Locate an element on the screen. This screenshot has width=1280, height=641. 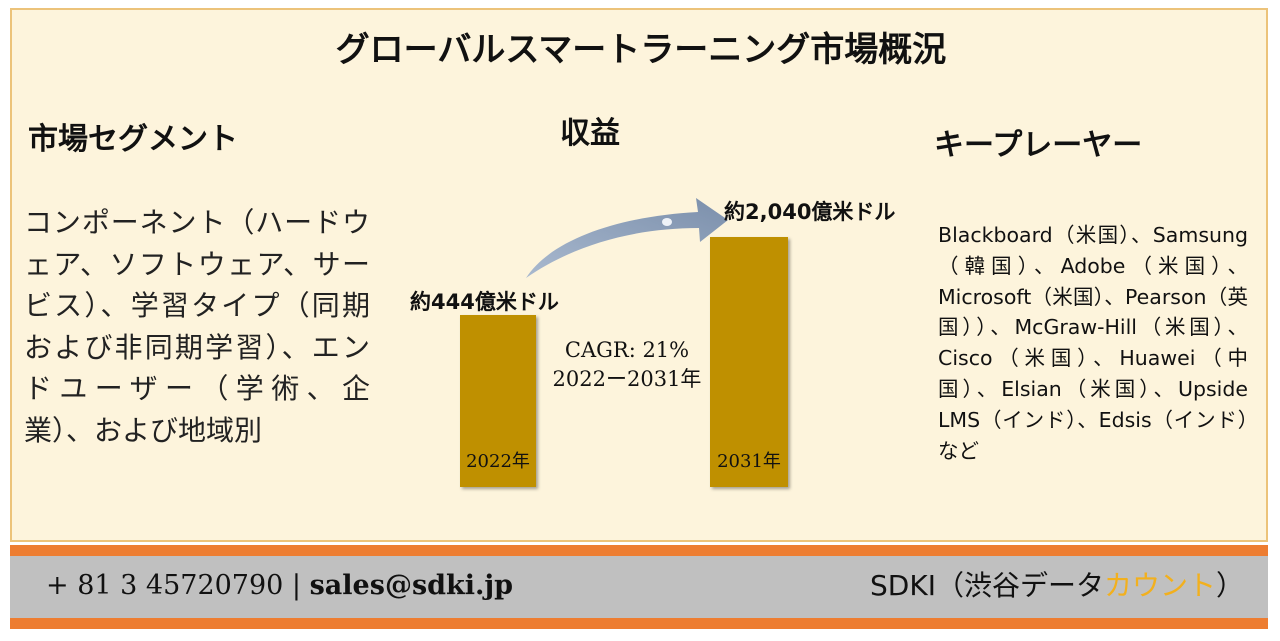
segments-heading: 市場セグメント is located at coordinates (133, 139).